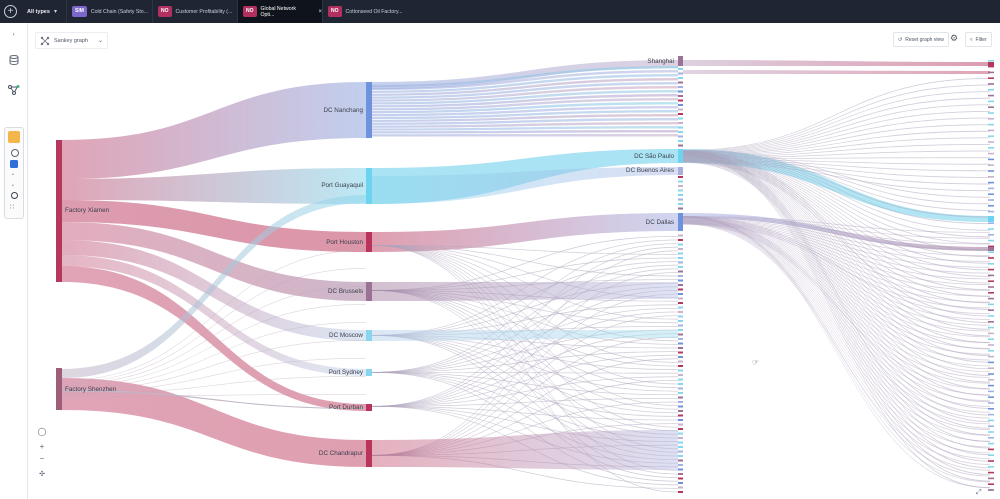 The width and height of the screenshot is (1000, 499). I want to click on node-dc-chandrapur, so click(369, 453).